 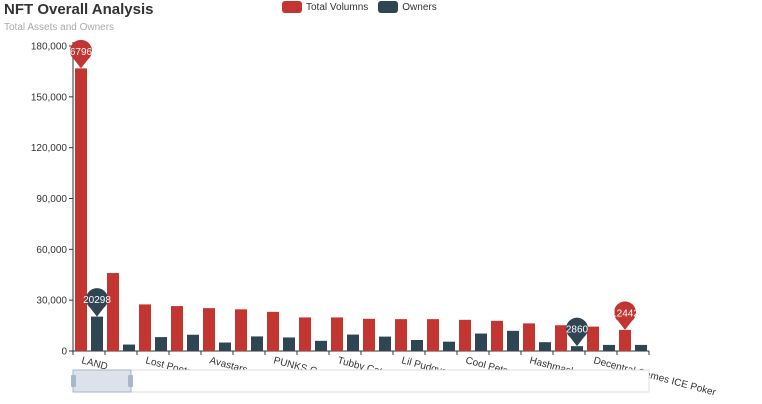 What do you see at coordinates (130, 381) in the screenshot?
I see `datazoom-handle-right` at bounding box center [130, 381].